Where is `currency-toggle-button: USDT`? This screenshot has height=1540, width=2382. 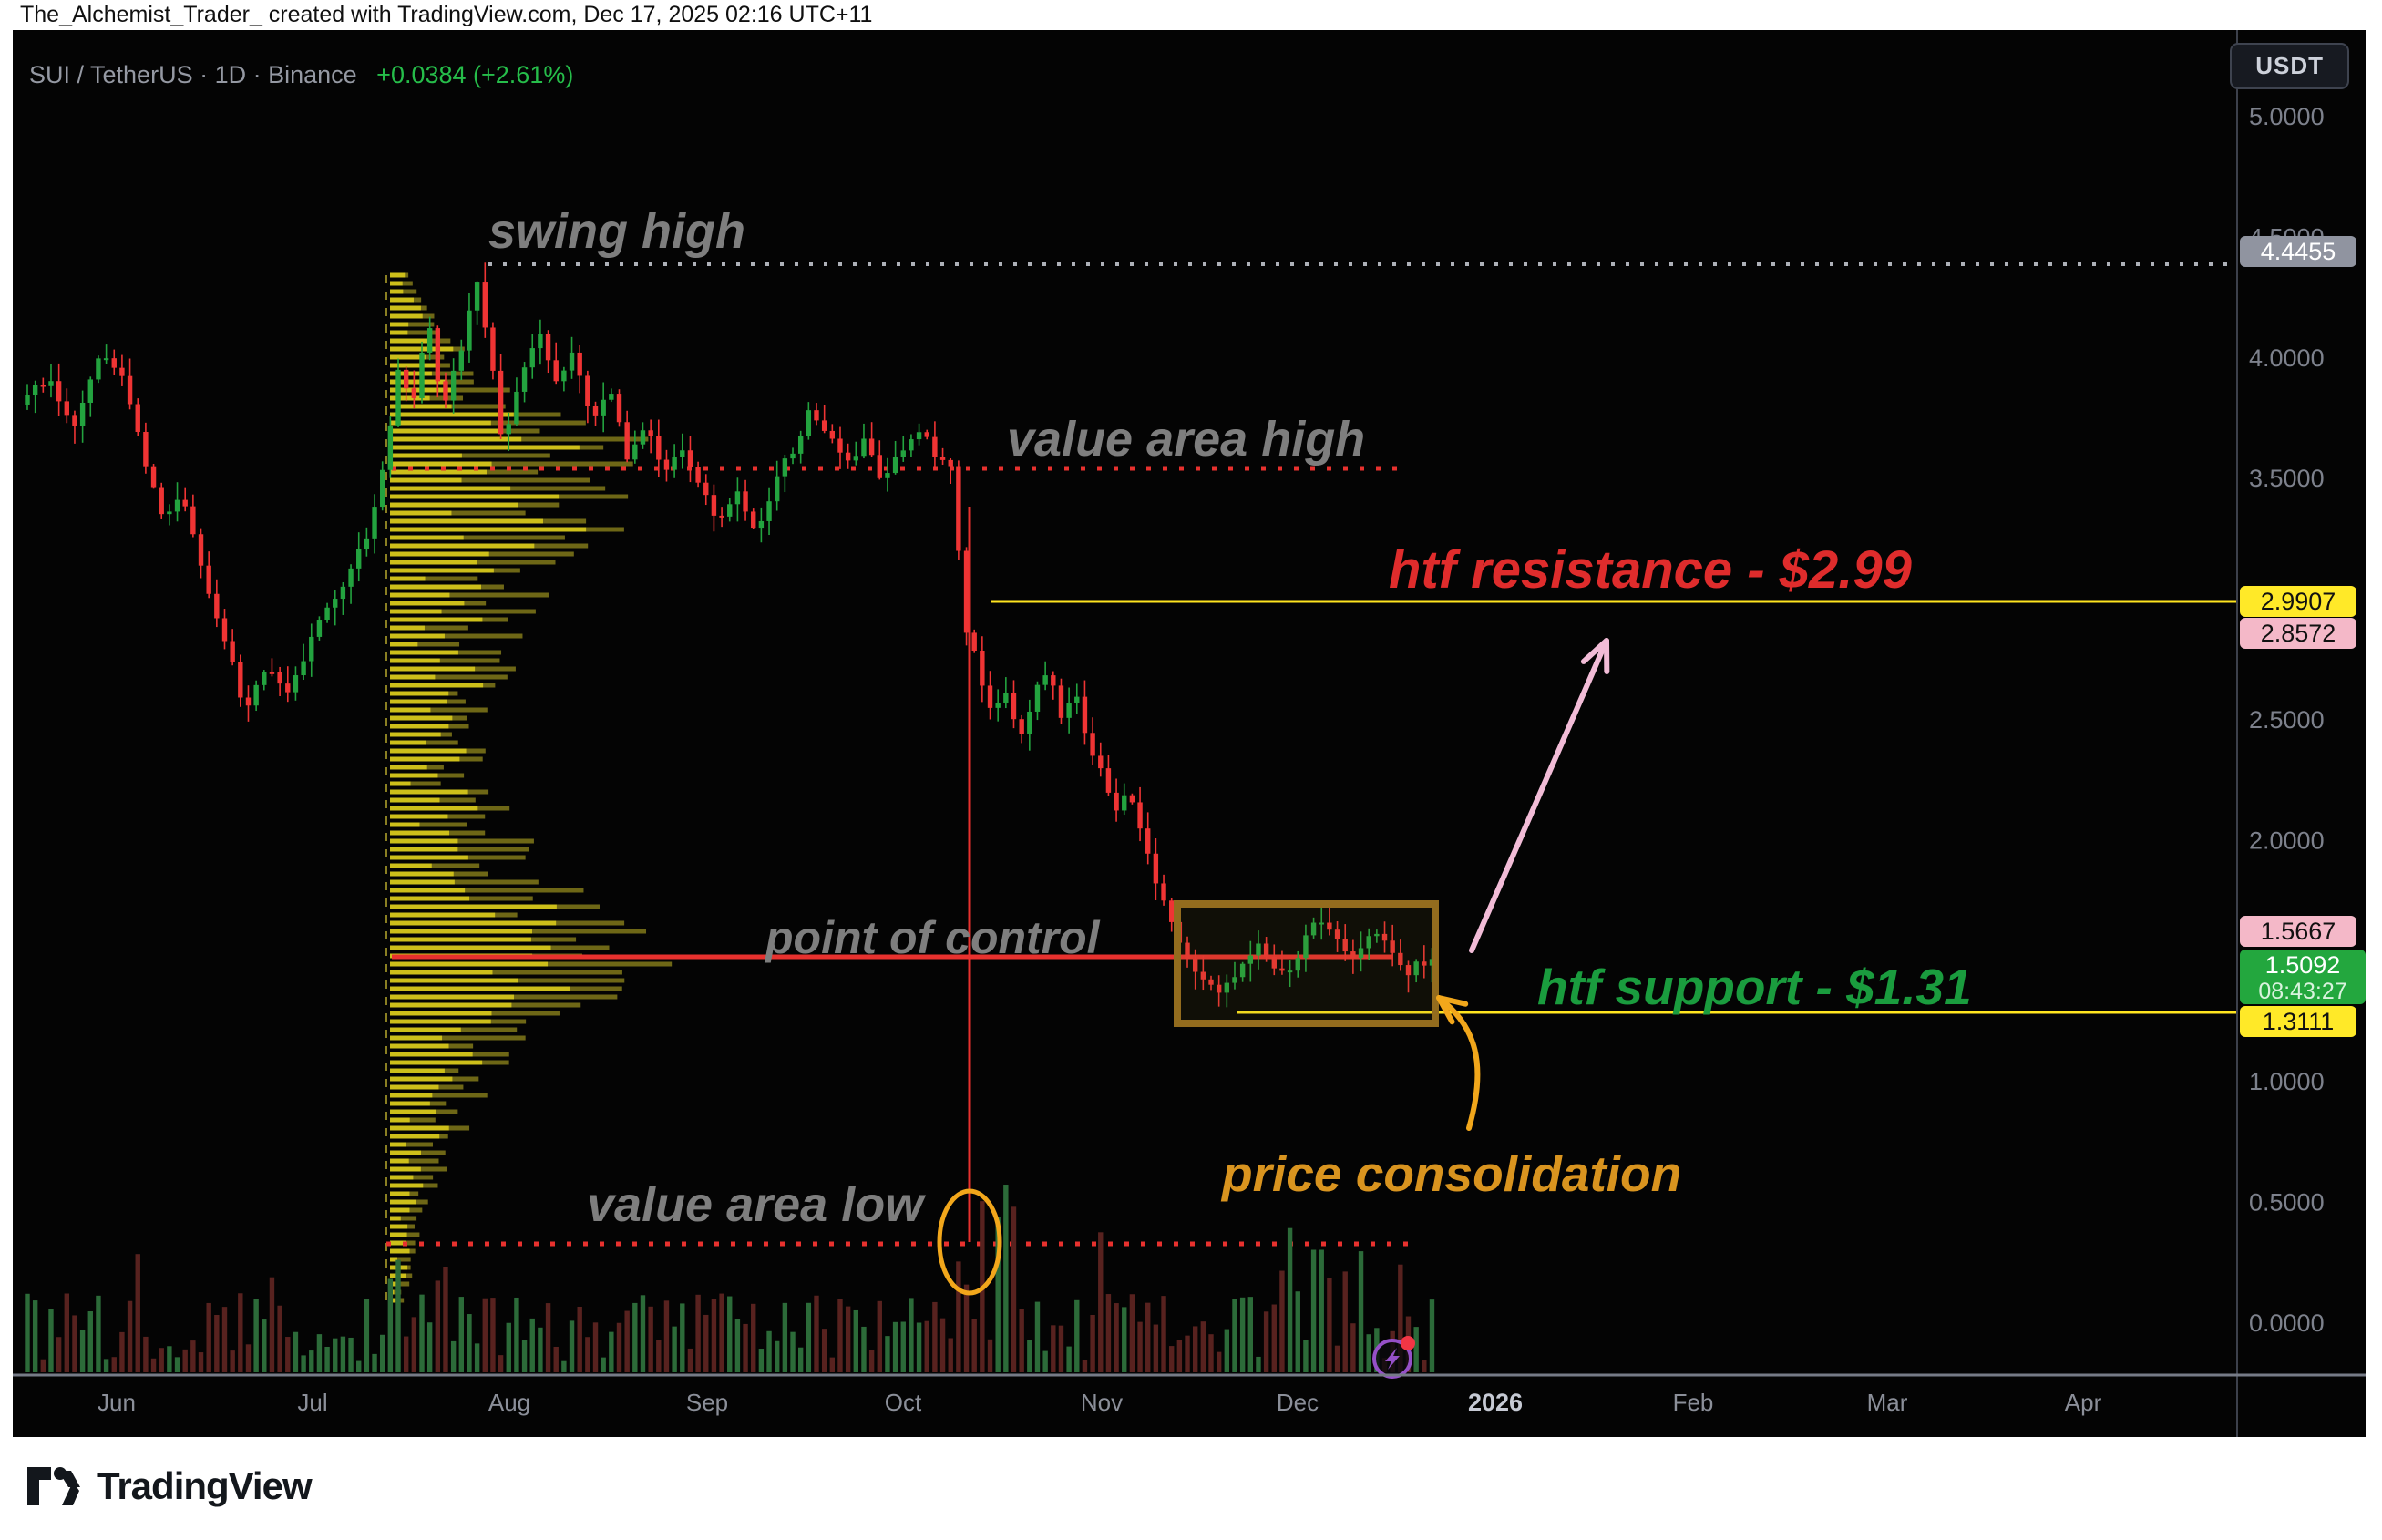 currency-toggle-button: USDT is located at coordinates (2289, 66).